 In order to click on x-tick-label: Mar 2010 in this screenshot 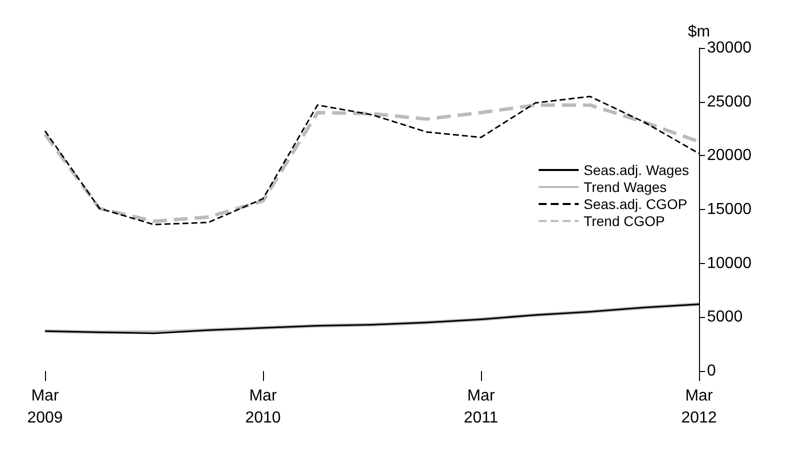, I will do `click(263, 407)`.